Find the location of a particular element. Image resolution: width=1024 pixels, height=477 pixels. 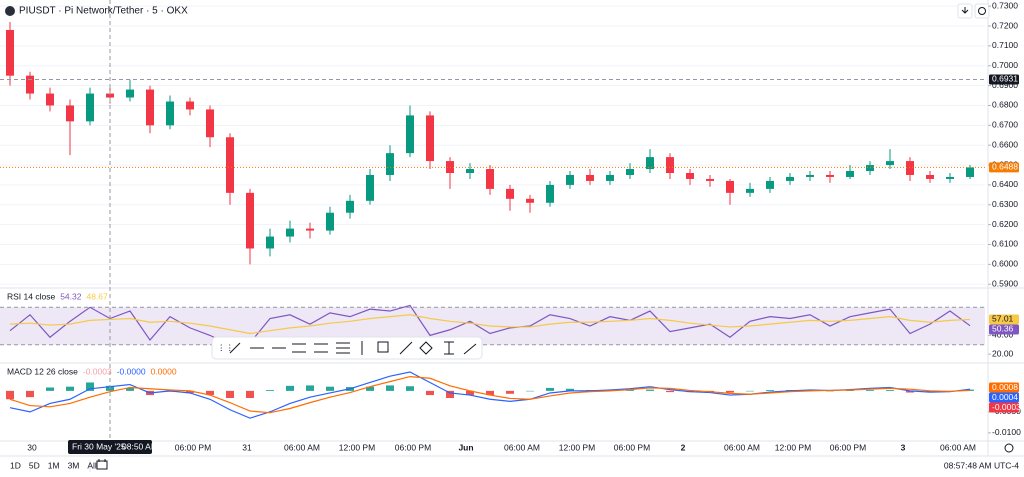

crosshair-time-box is located at coordinates (110, 447).